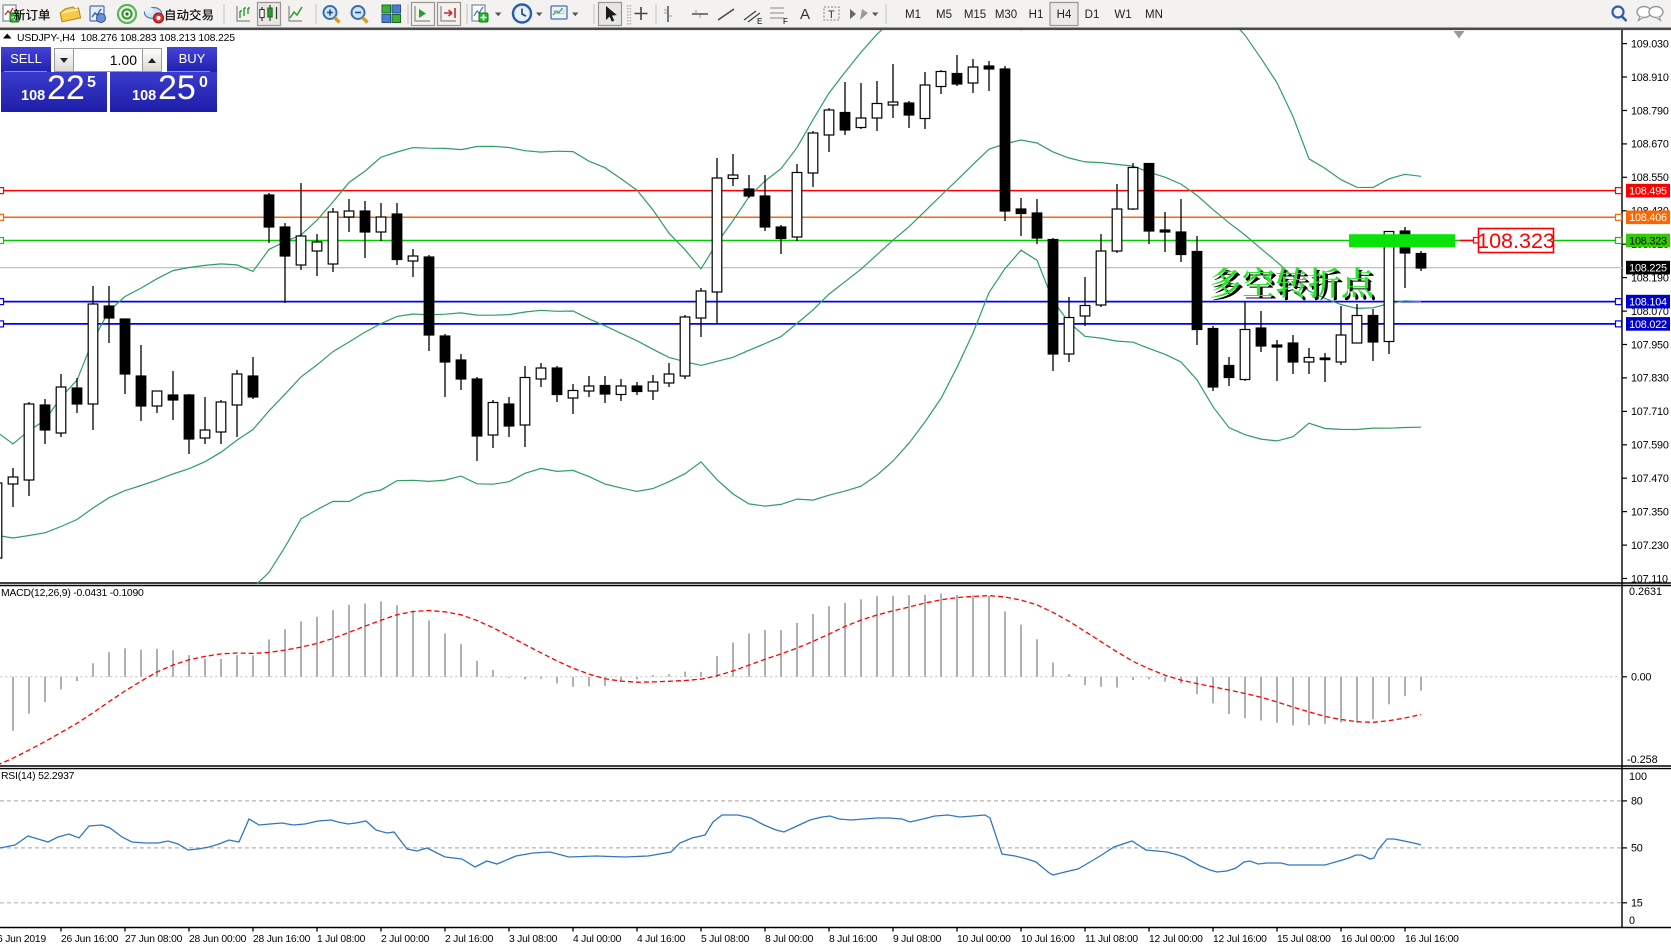 The height and width of the screenshot is (951, 1671). Describe the element at coordinates (1048, 939) in the screenshot. I see `svg-text: 10 Jul 16:00` at that location.